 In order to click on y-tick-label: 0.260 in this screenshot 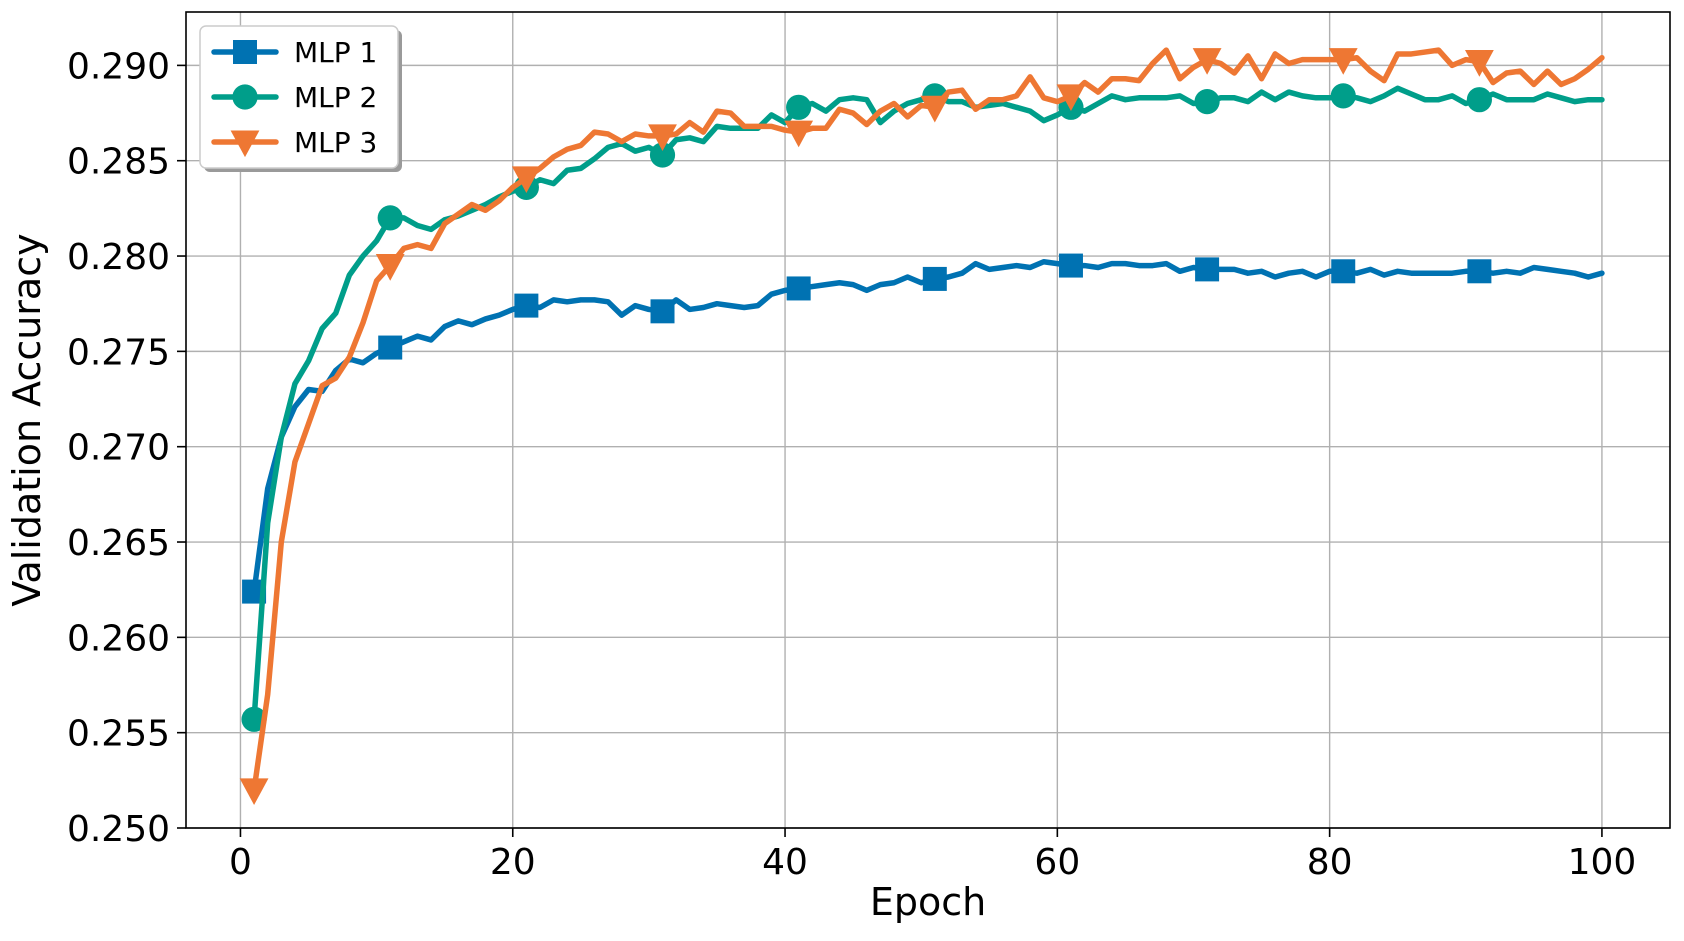, I will do `click(118, 638)`.